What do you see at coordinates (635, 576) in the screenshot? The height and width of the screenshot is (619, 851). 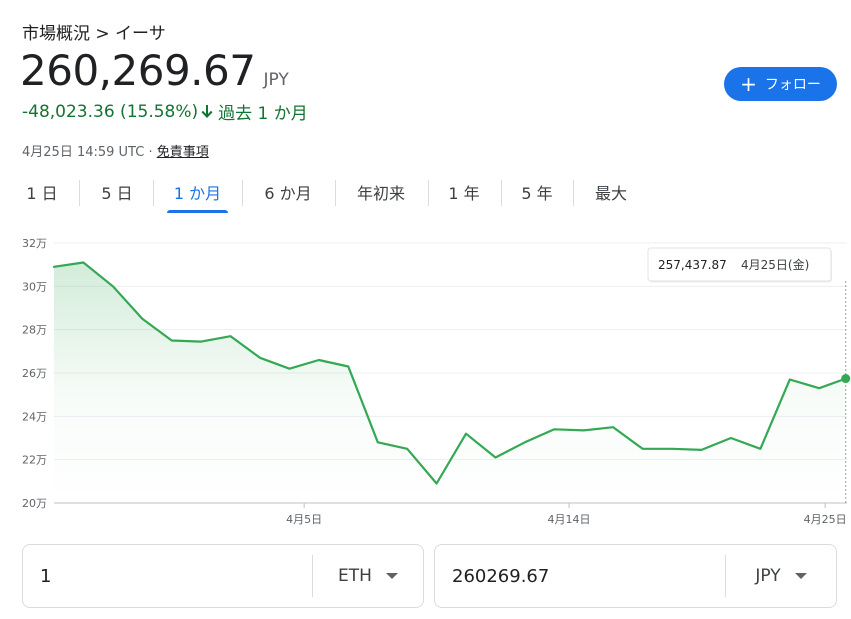 I see `to-converter: 260269.67 JPY` at bounding box center [635, 576].